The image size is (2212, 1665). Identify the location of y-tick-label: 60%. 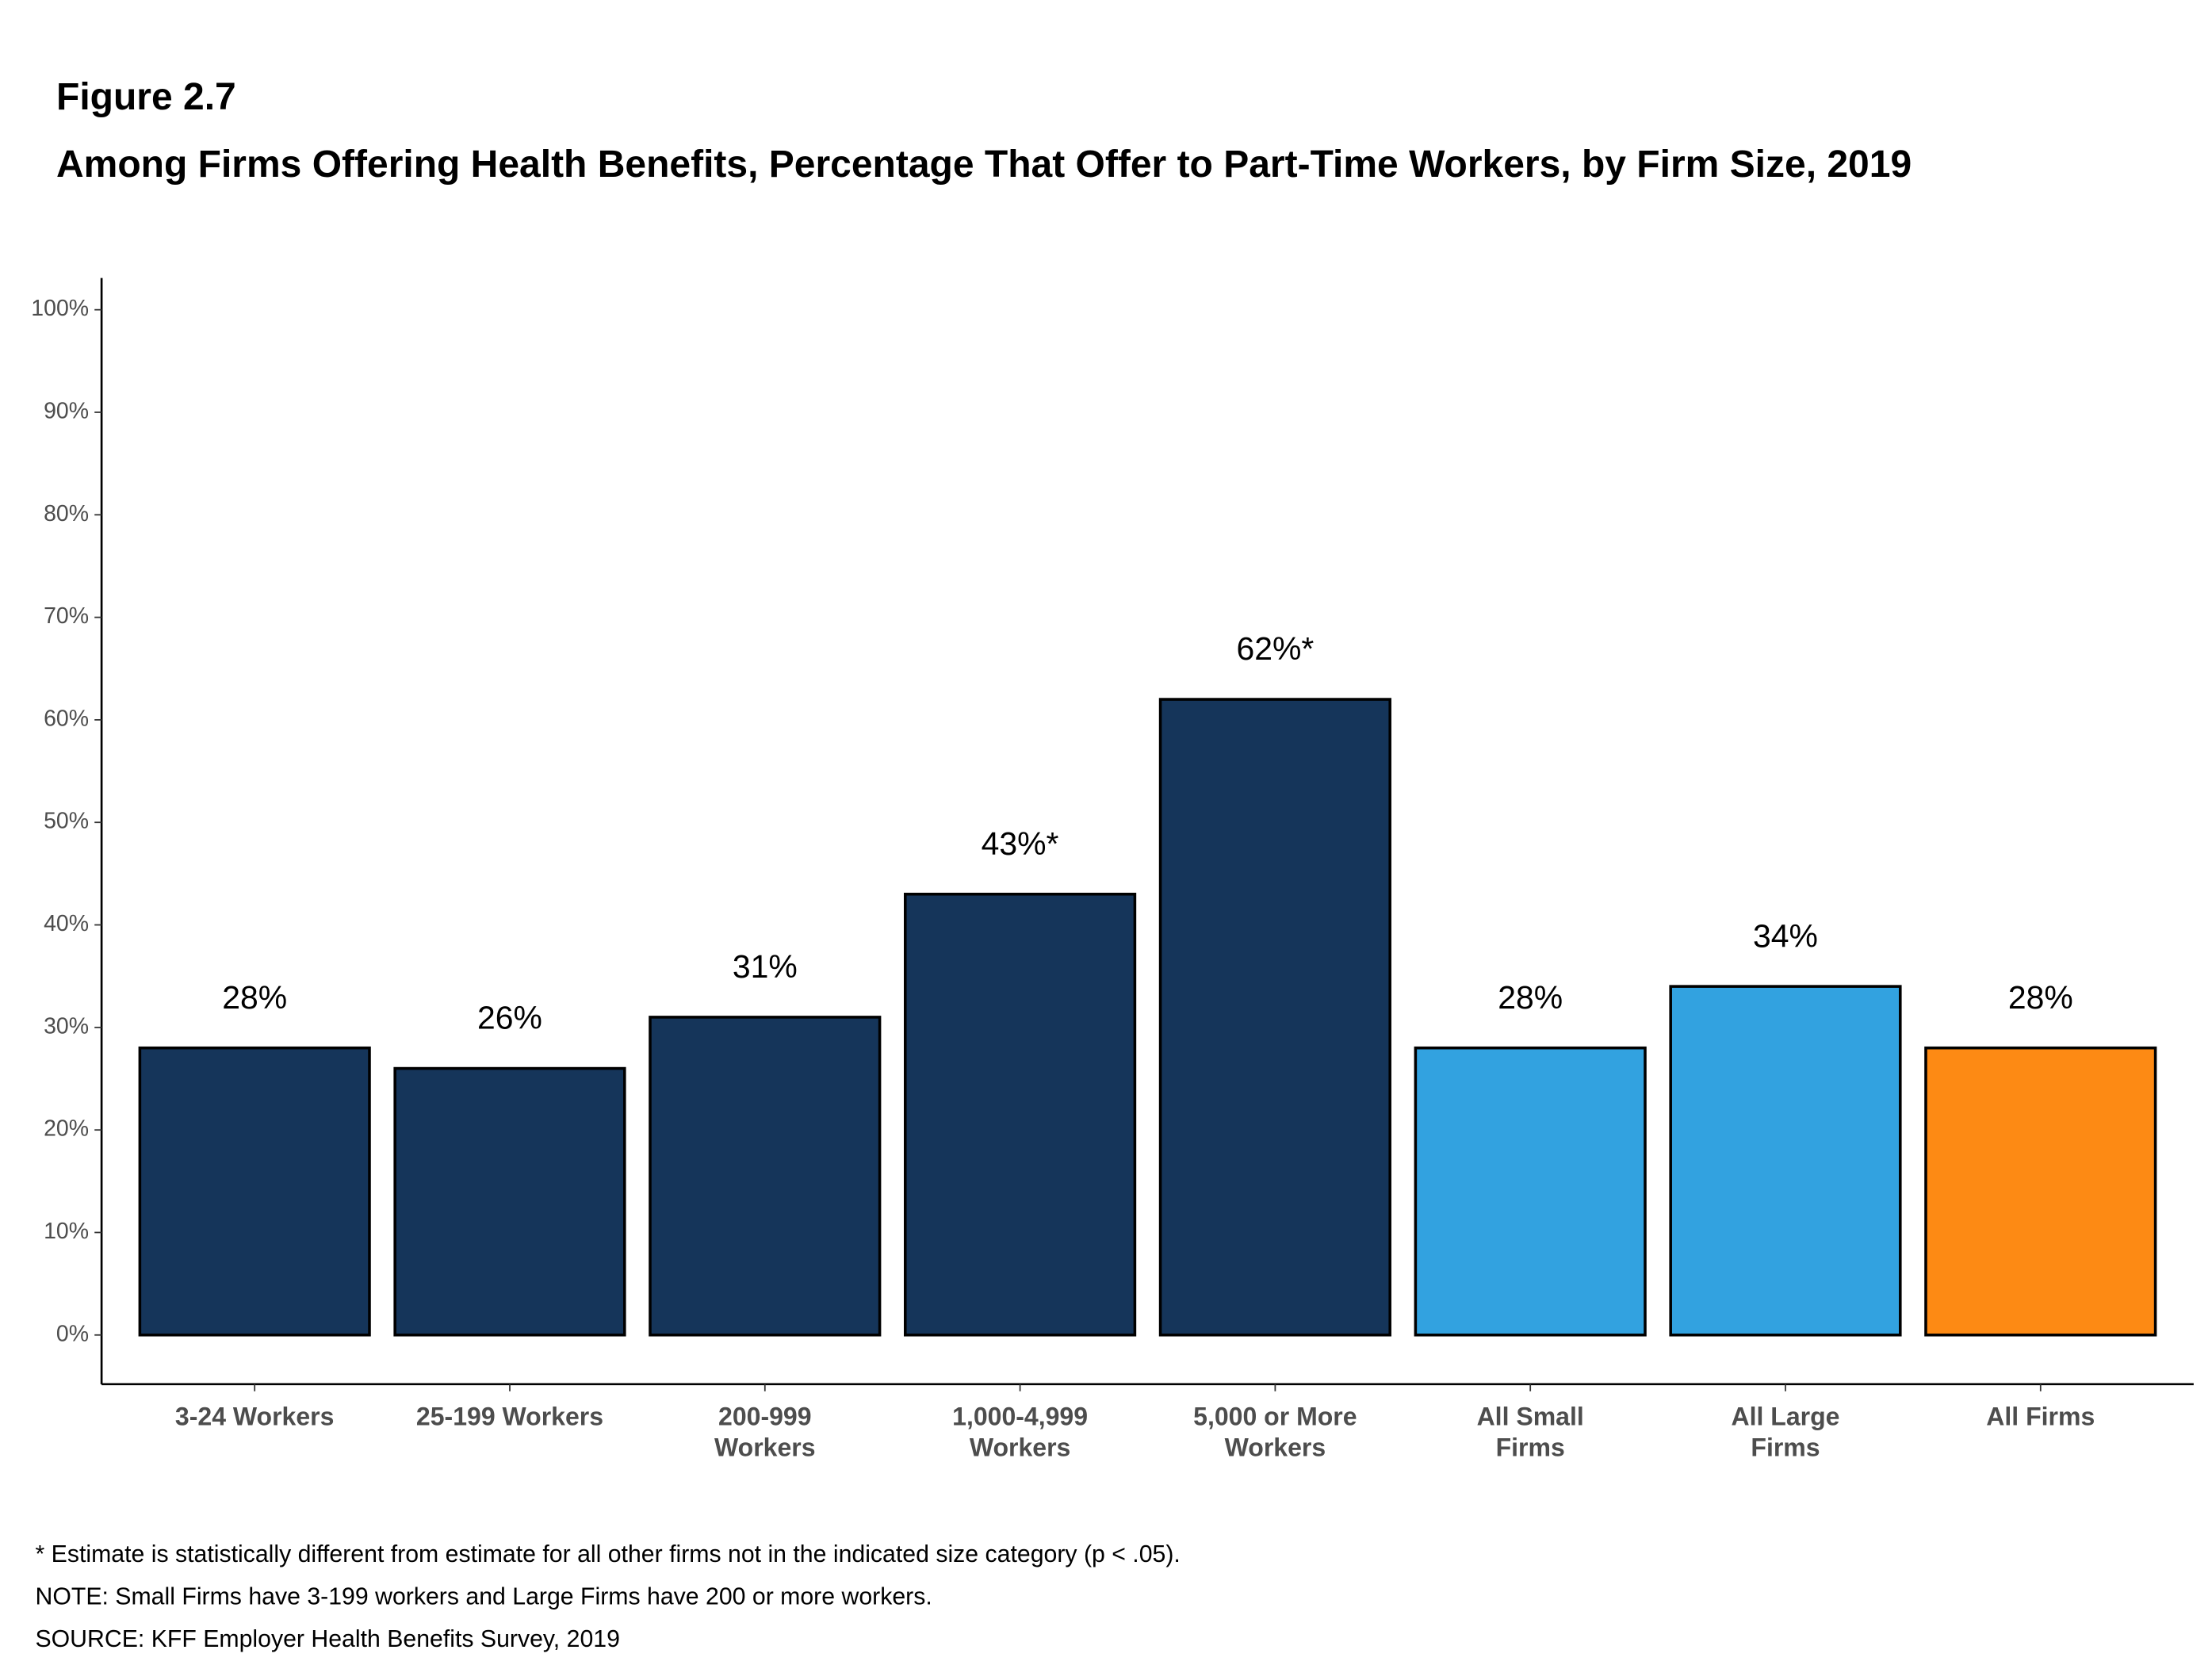
(66, 718).